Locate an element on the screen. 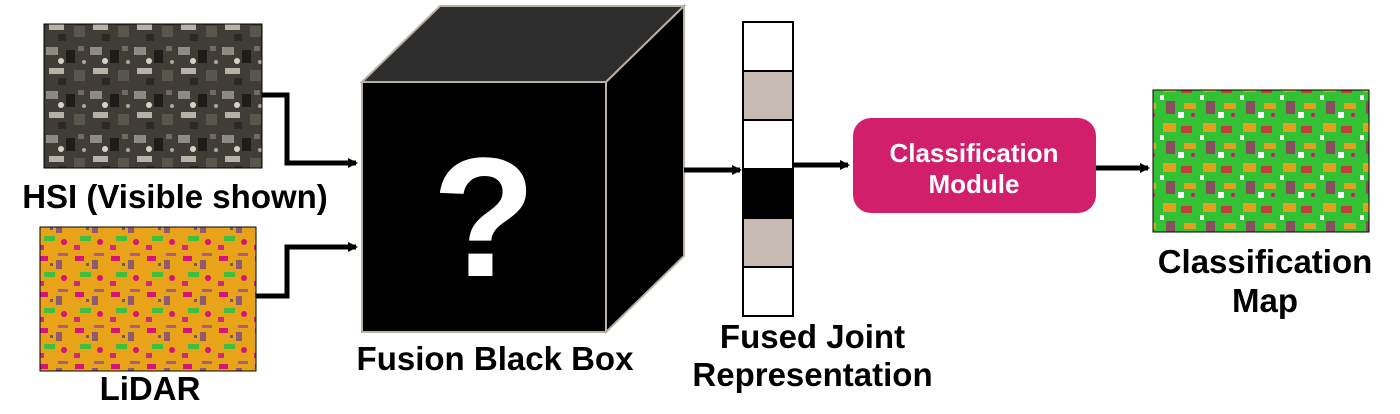 The height and width of the screenshot is (414, 1400). classification-module-box is located at coordinates (974, 165).